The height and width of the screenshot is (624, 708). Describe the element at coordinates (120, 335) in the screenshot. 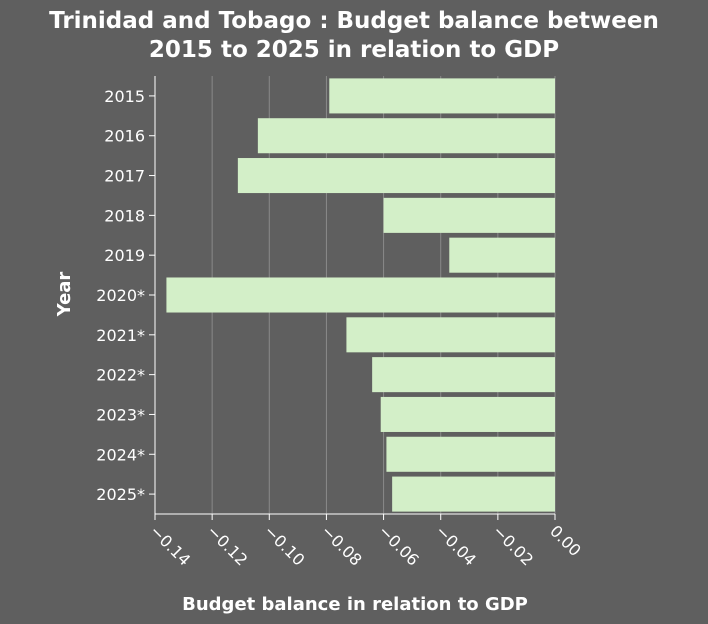

I see `y-tick-label: 2021*` at that location.